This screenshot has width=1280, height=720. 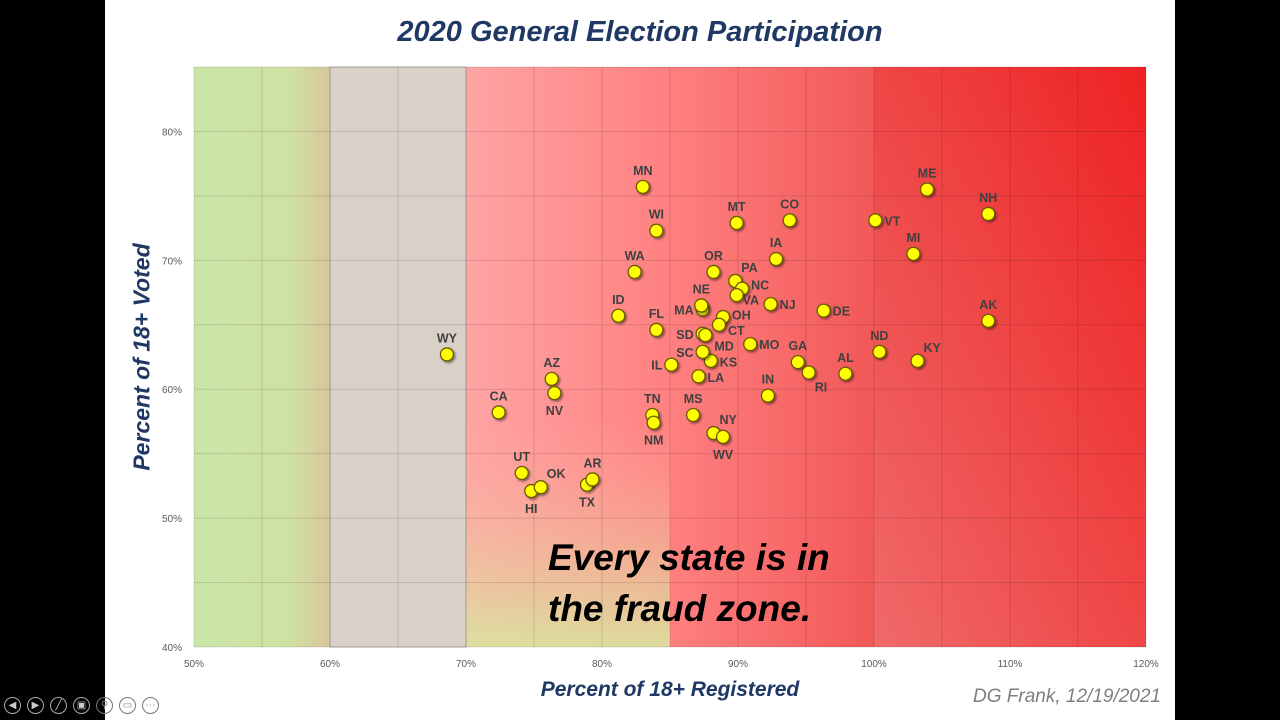 I want to click on point-wi: WI, so click(x=656, y=223).